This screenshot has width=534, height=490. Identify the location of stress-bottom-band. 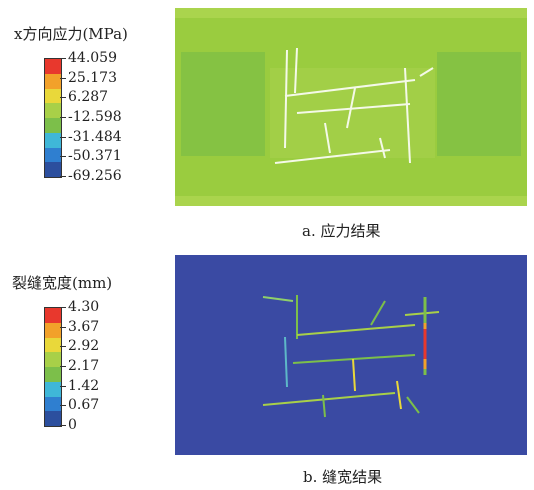
(351, 201).